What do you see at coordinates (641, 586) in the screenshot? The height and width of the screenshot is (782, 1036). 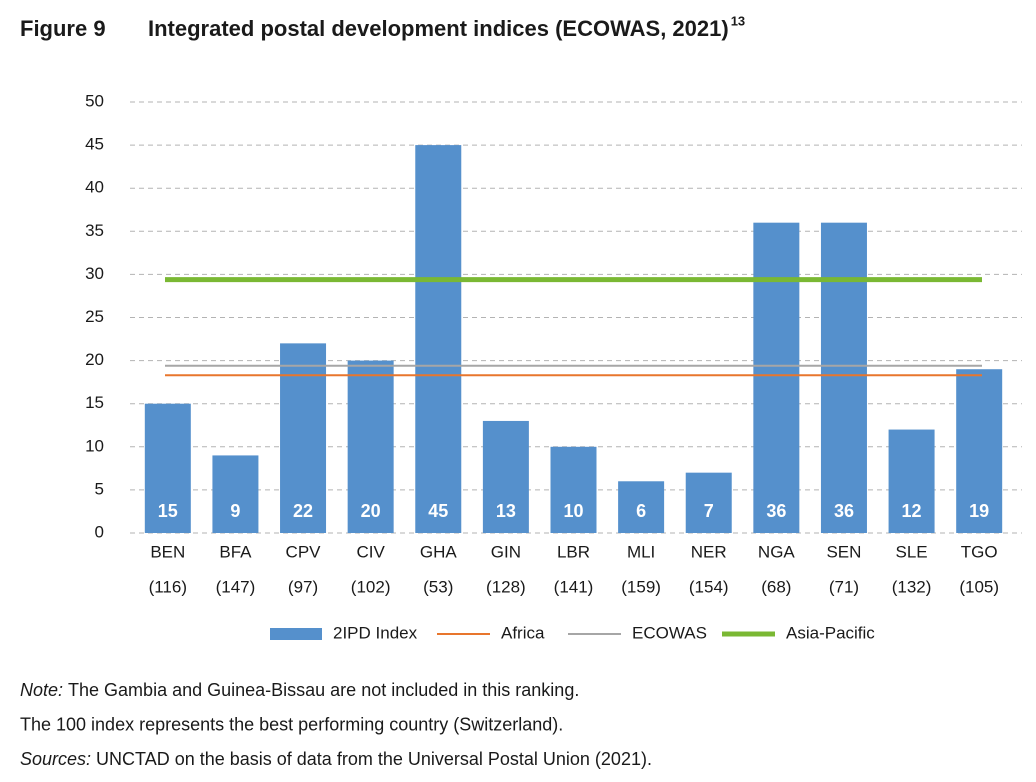 I see `x-tick-label: (159)` at bounding box center [641, 586].